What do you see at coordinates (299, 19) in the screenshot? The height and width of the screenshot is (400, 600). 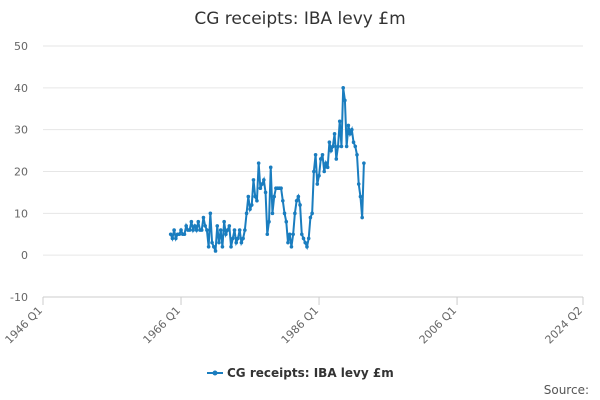 I see `chart-title: CG receipts: IBA levy £m` at bounding box center [299, 19].